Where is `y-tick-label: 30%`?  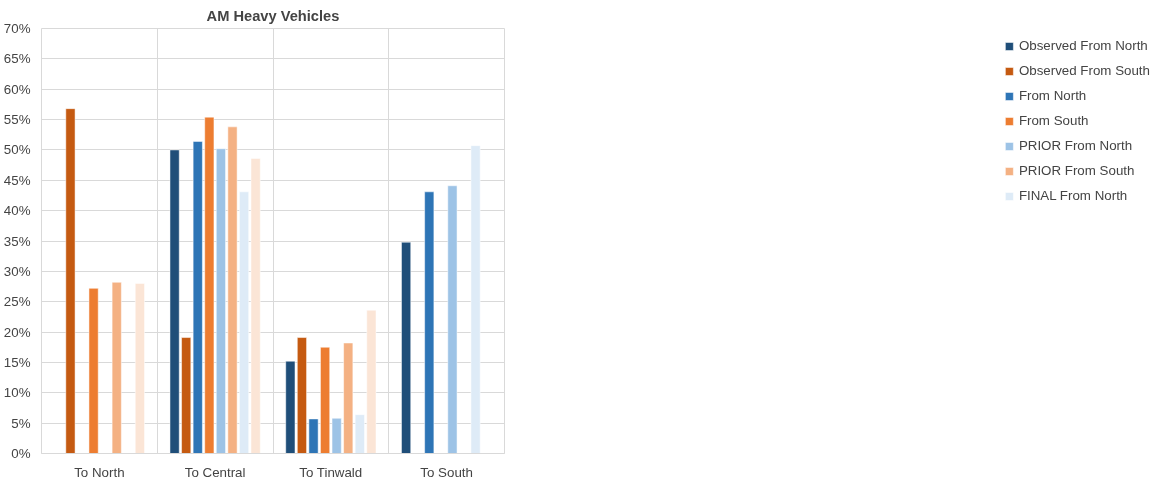
y-tick-label: 30% is located at coordinates (17, 271).